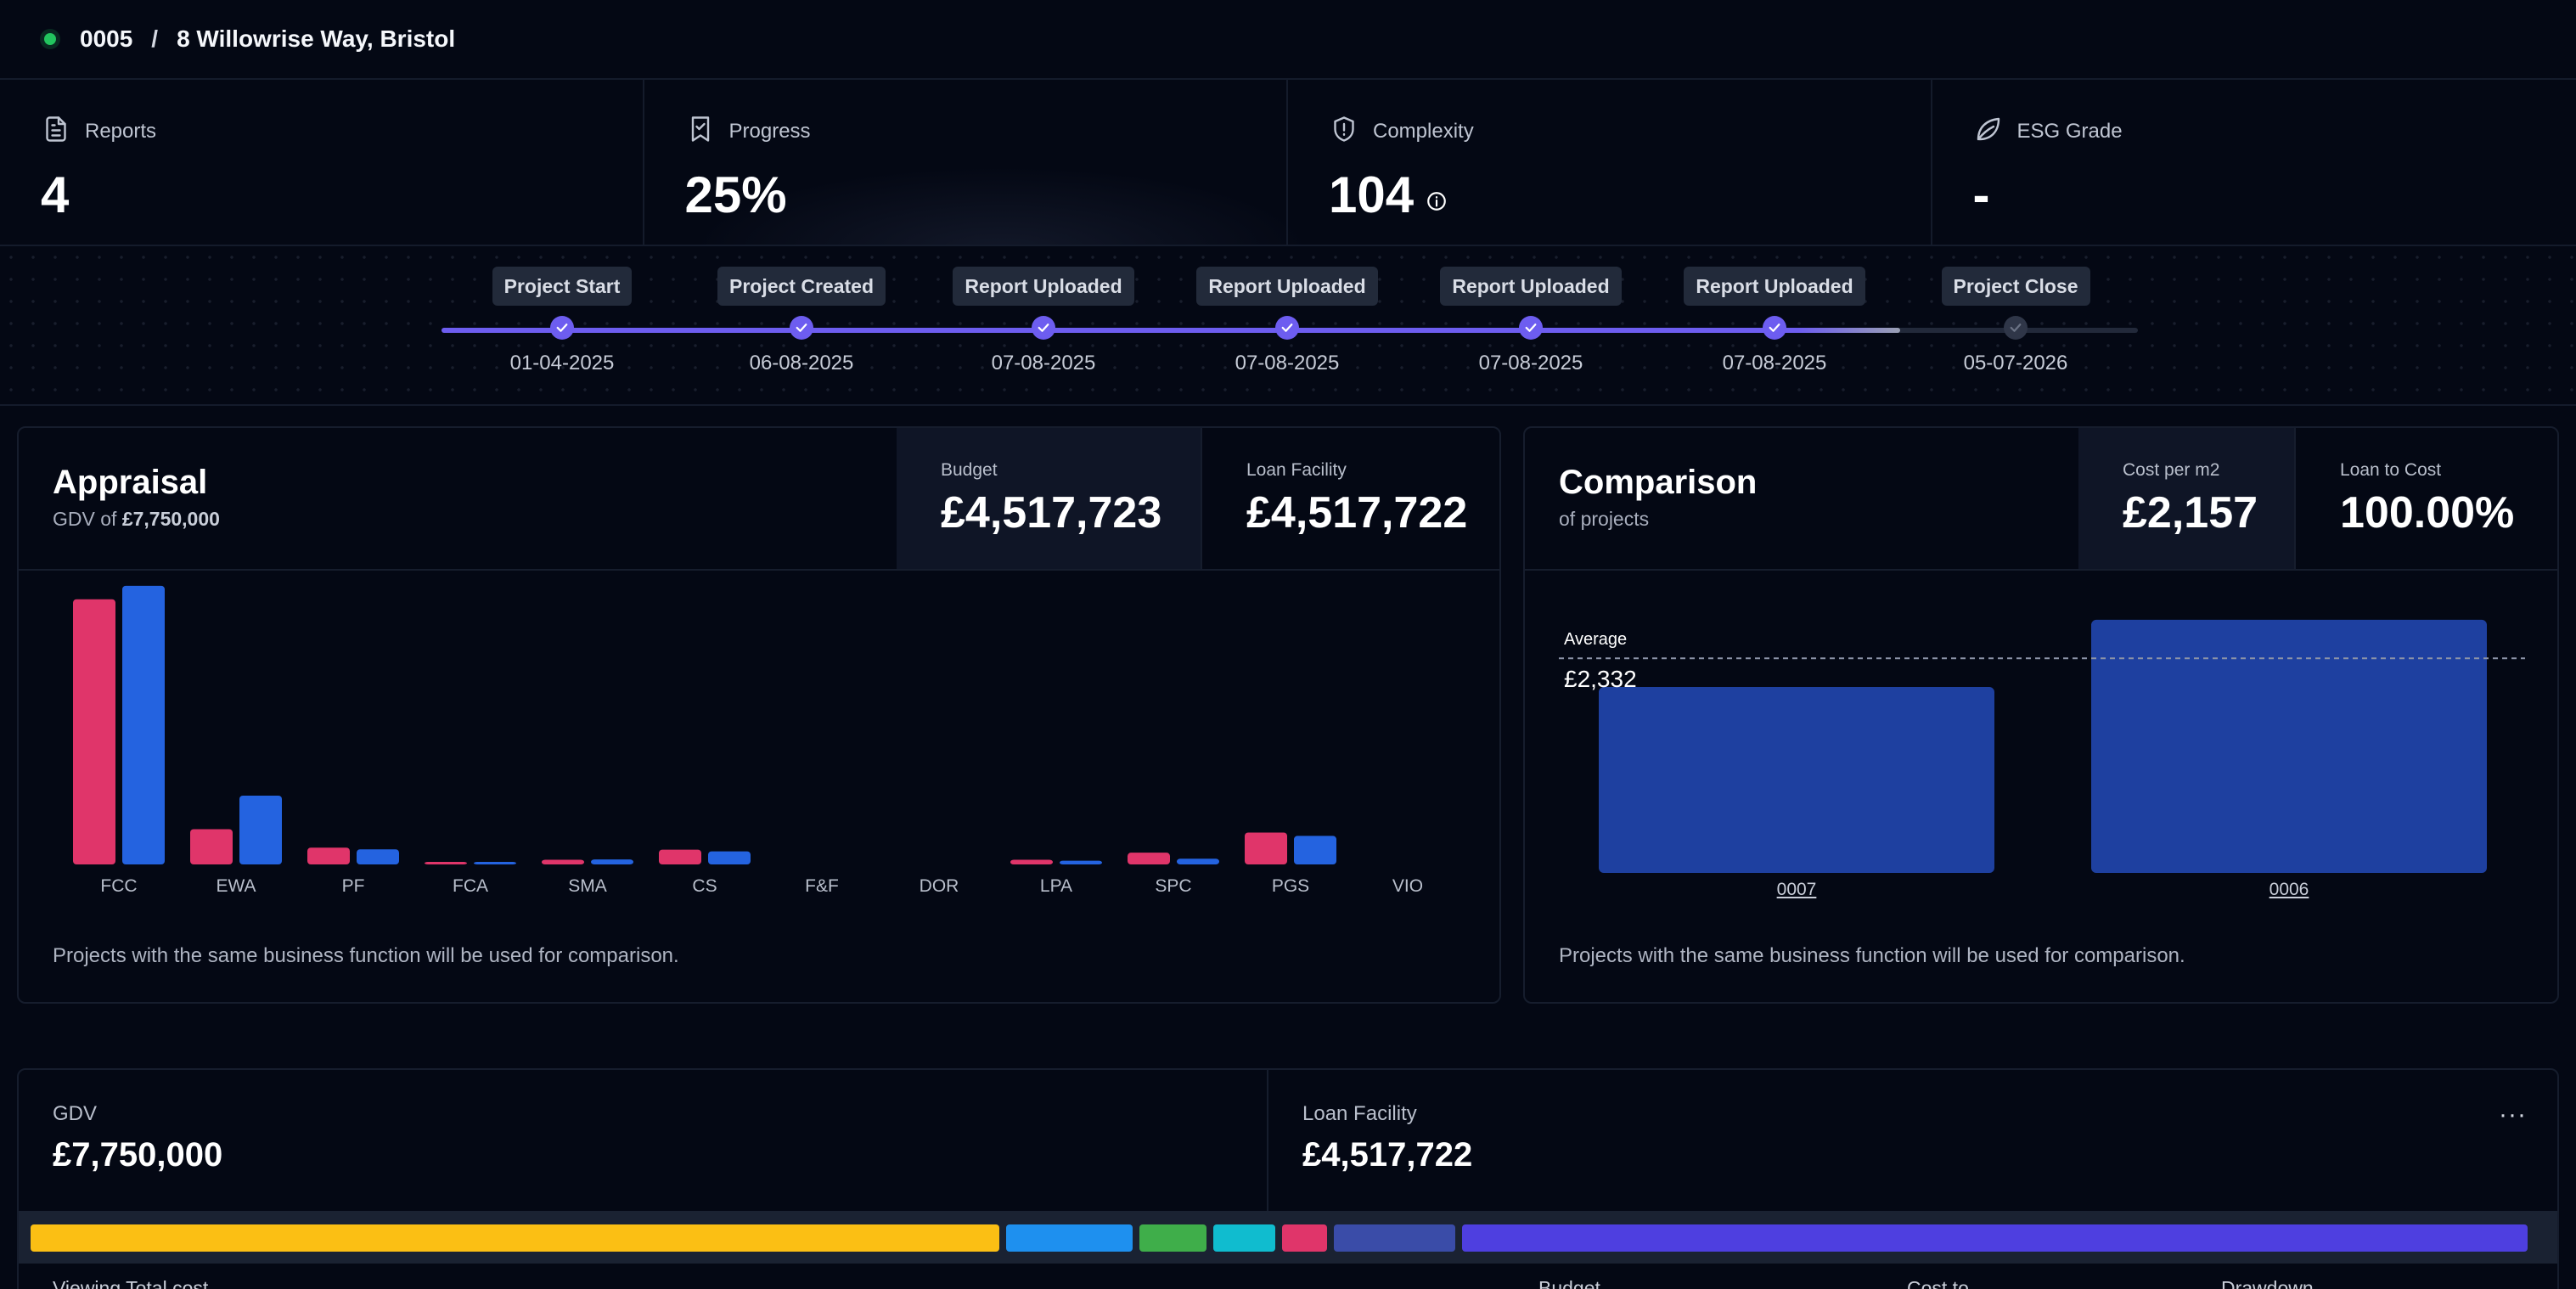  Describe the element at coordinates (1600, 679) in the screenshot. I see `average-value: £2,332` at that location.